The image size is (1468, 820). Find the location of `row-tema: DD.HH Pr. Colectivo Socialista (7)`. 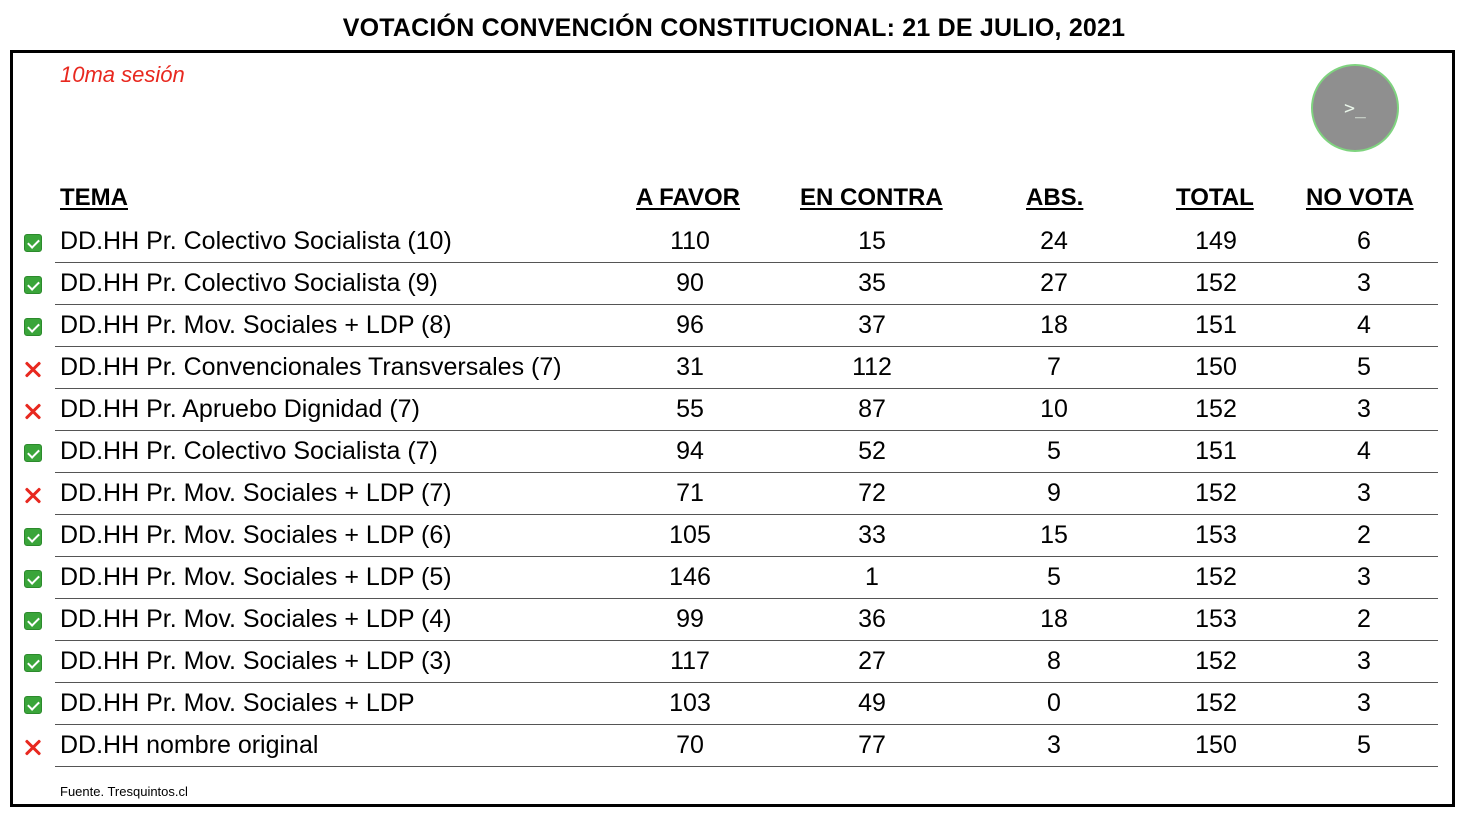

row-tema: DD.HH Pr. Colectivo Socialista (7) is located at coordinates (249, 451).